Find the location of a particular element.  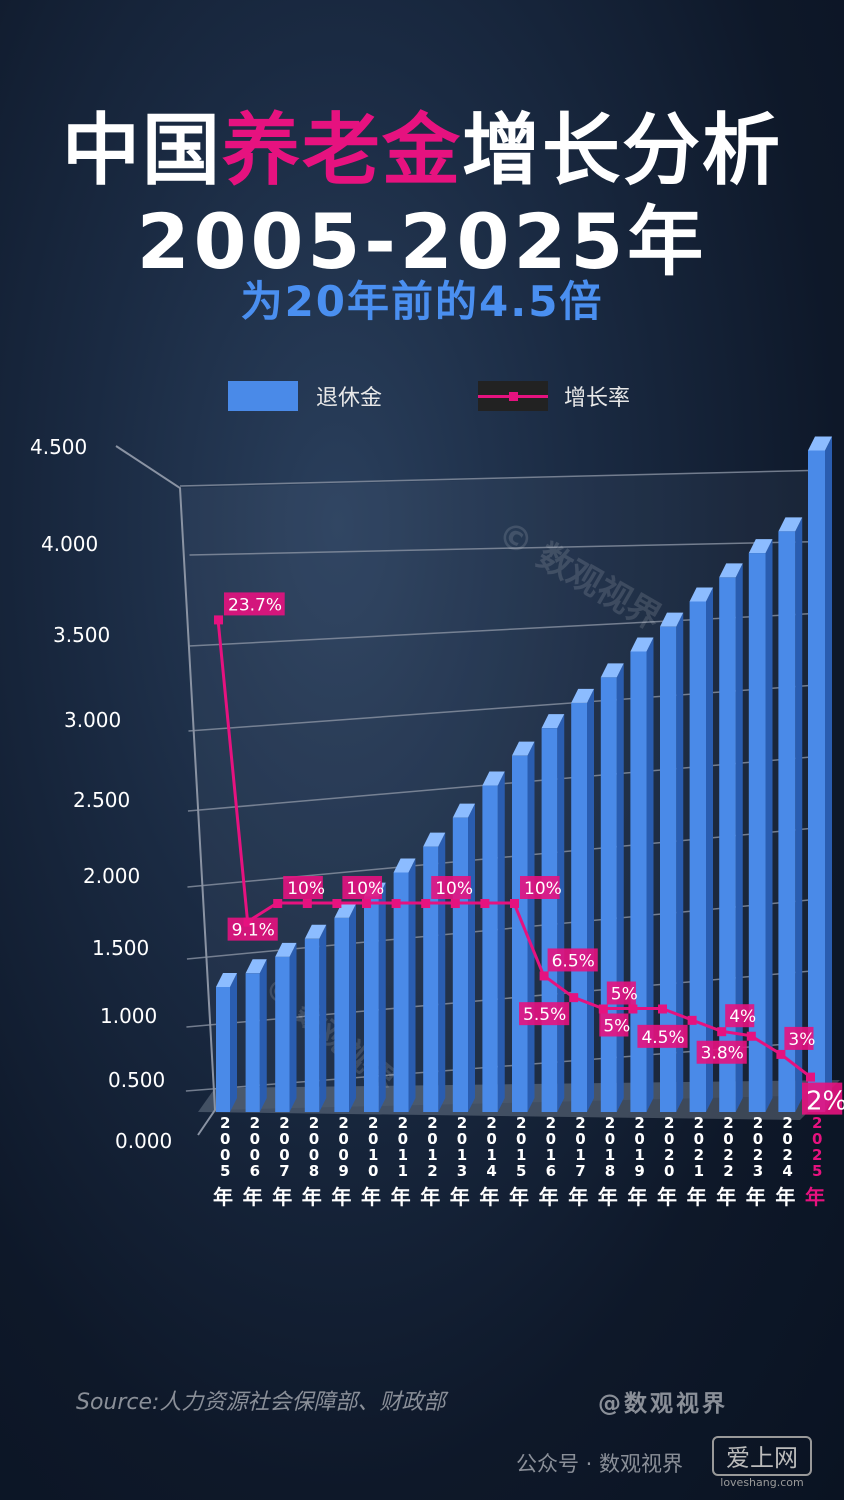

y-tick-label: 3.000 is located at coordinates (92, 720).